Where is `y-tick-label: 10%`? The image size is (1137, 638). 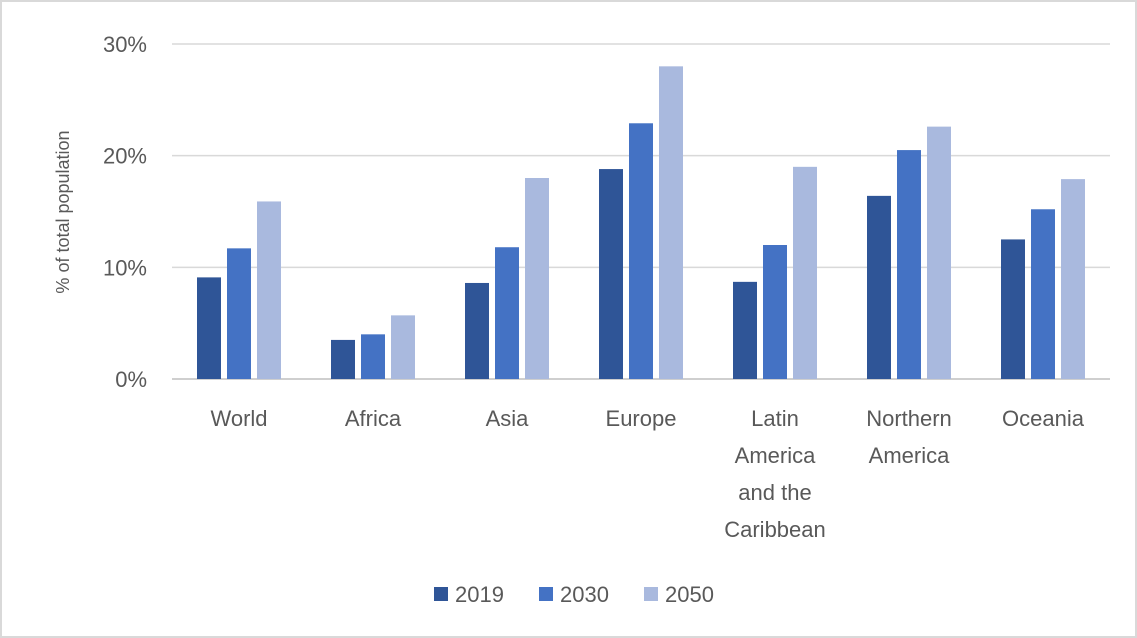
y-tick-label: 10% is located at coordinates (125, 267).